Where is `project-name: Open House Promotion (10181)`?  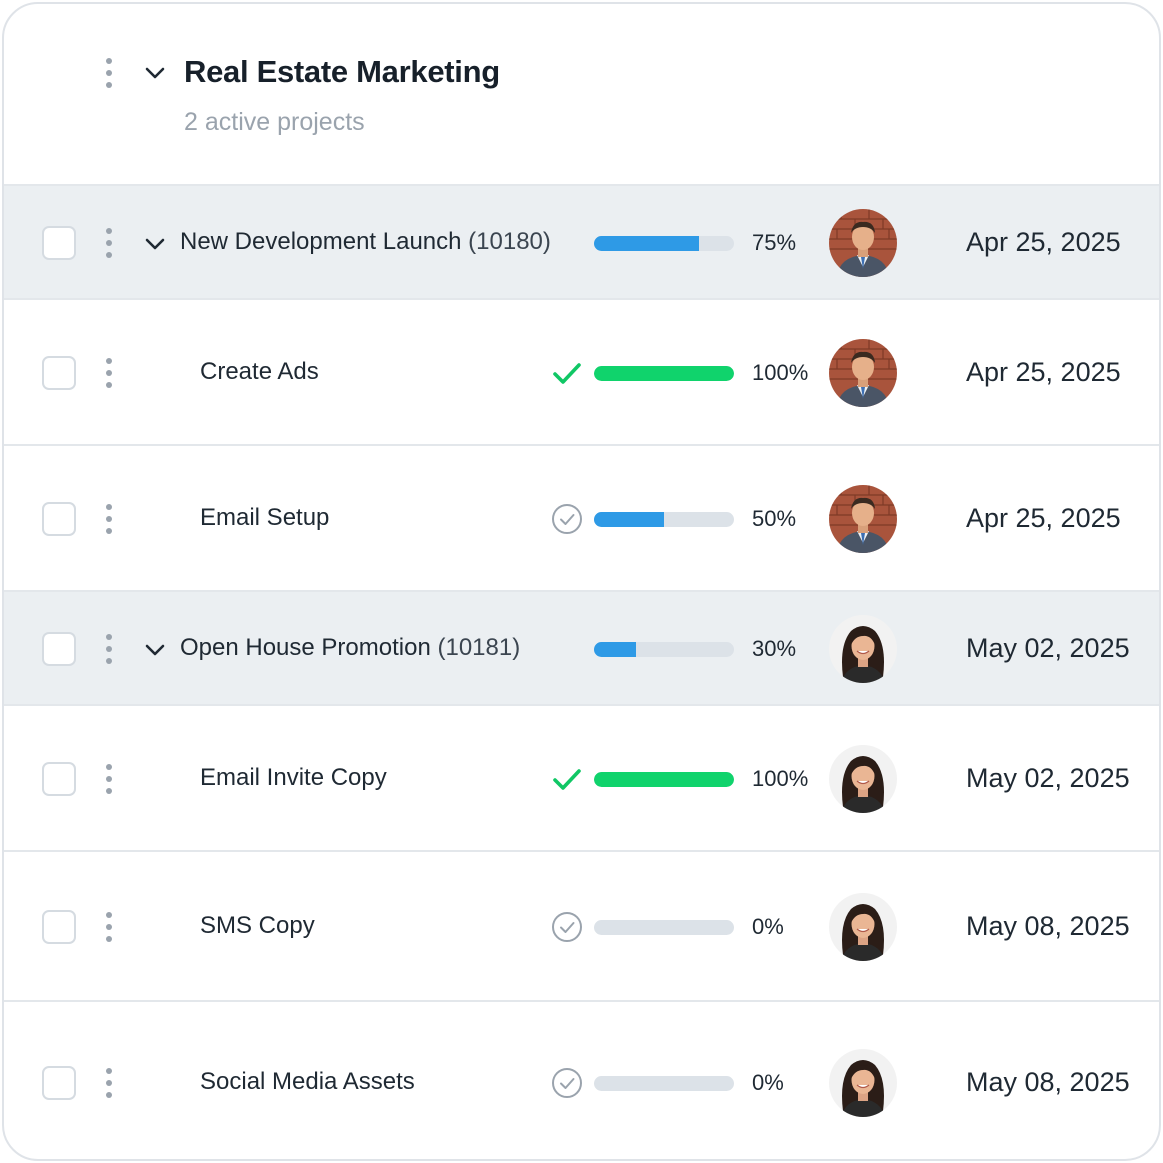 project-name: Open House Promotion (10181) is located at coordinates (350, 648).